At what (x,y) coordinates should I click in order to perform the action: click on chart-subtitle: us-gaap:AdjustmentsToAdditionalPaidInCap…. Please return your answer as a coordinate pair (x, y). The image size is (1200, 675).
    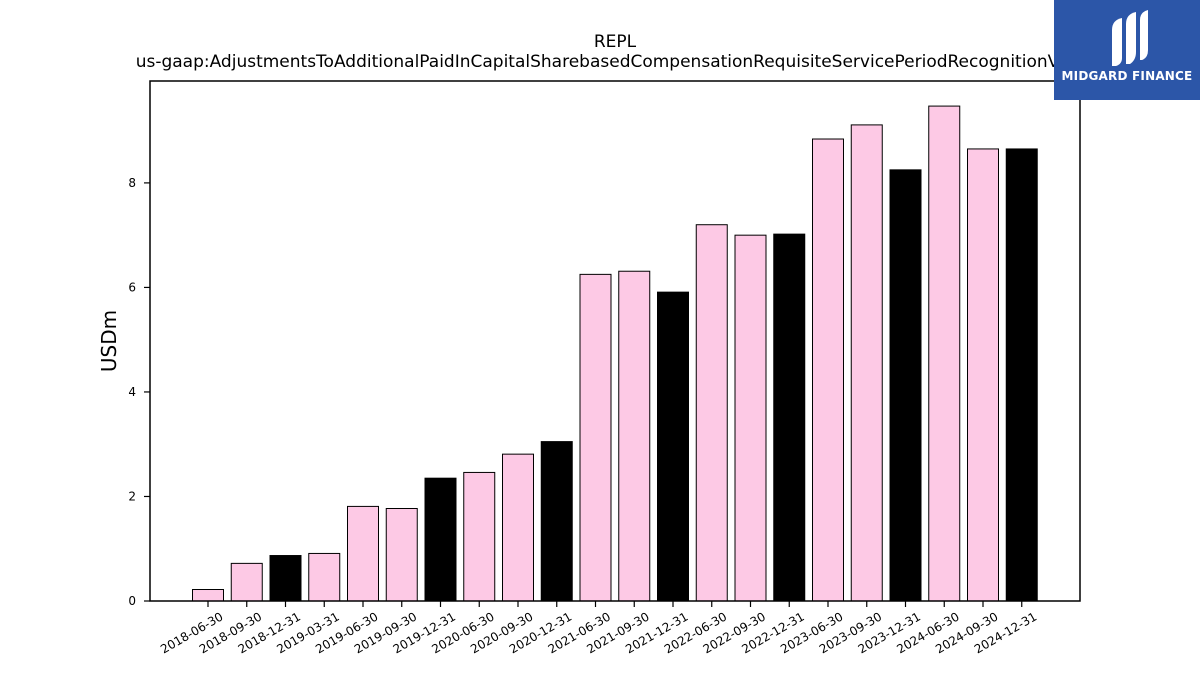
    Looking at the image, I should click on (615, 62).